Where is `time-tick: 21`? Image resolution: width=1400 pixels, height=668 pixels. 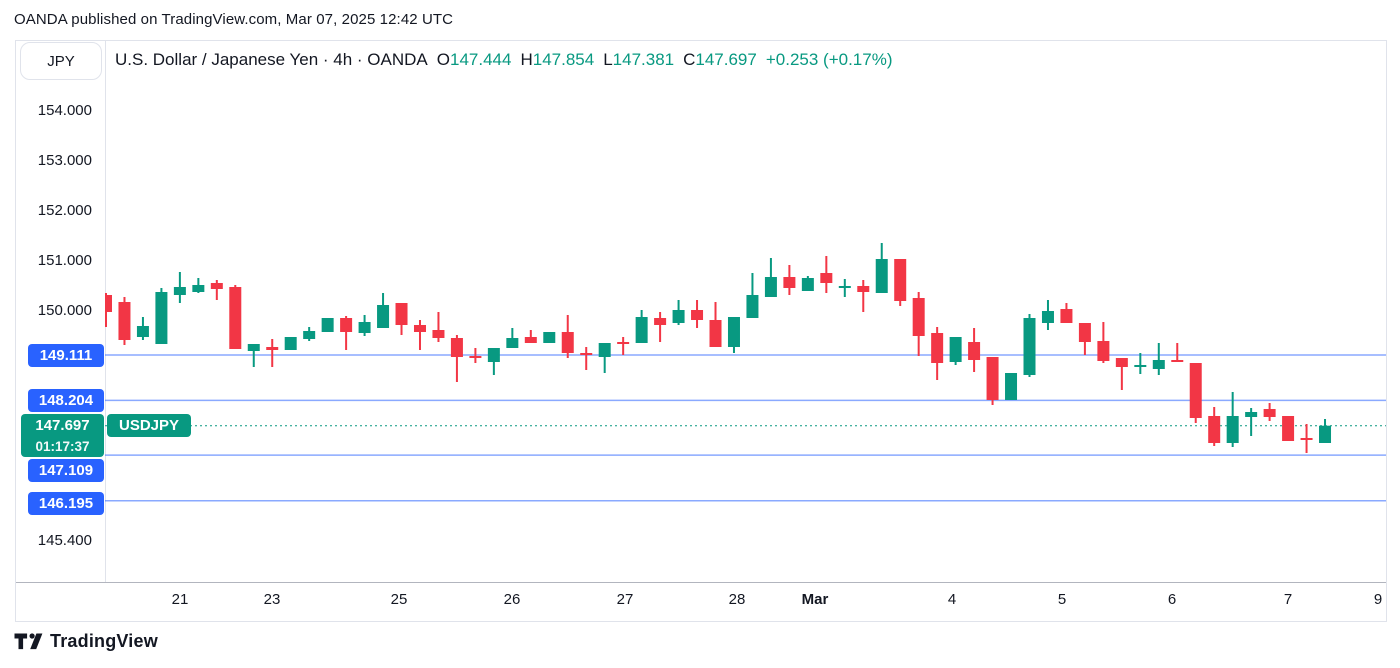 time-tick: 21 is located at coordinates (180, 599).